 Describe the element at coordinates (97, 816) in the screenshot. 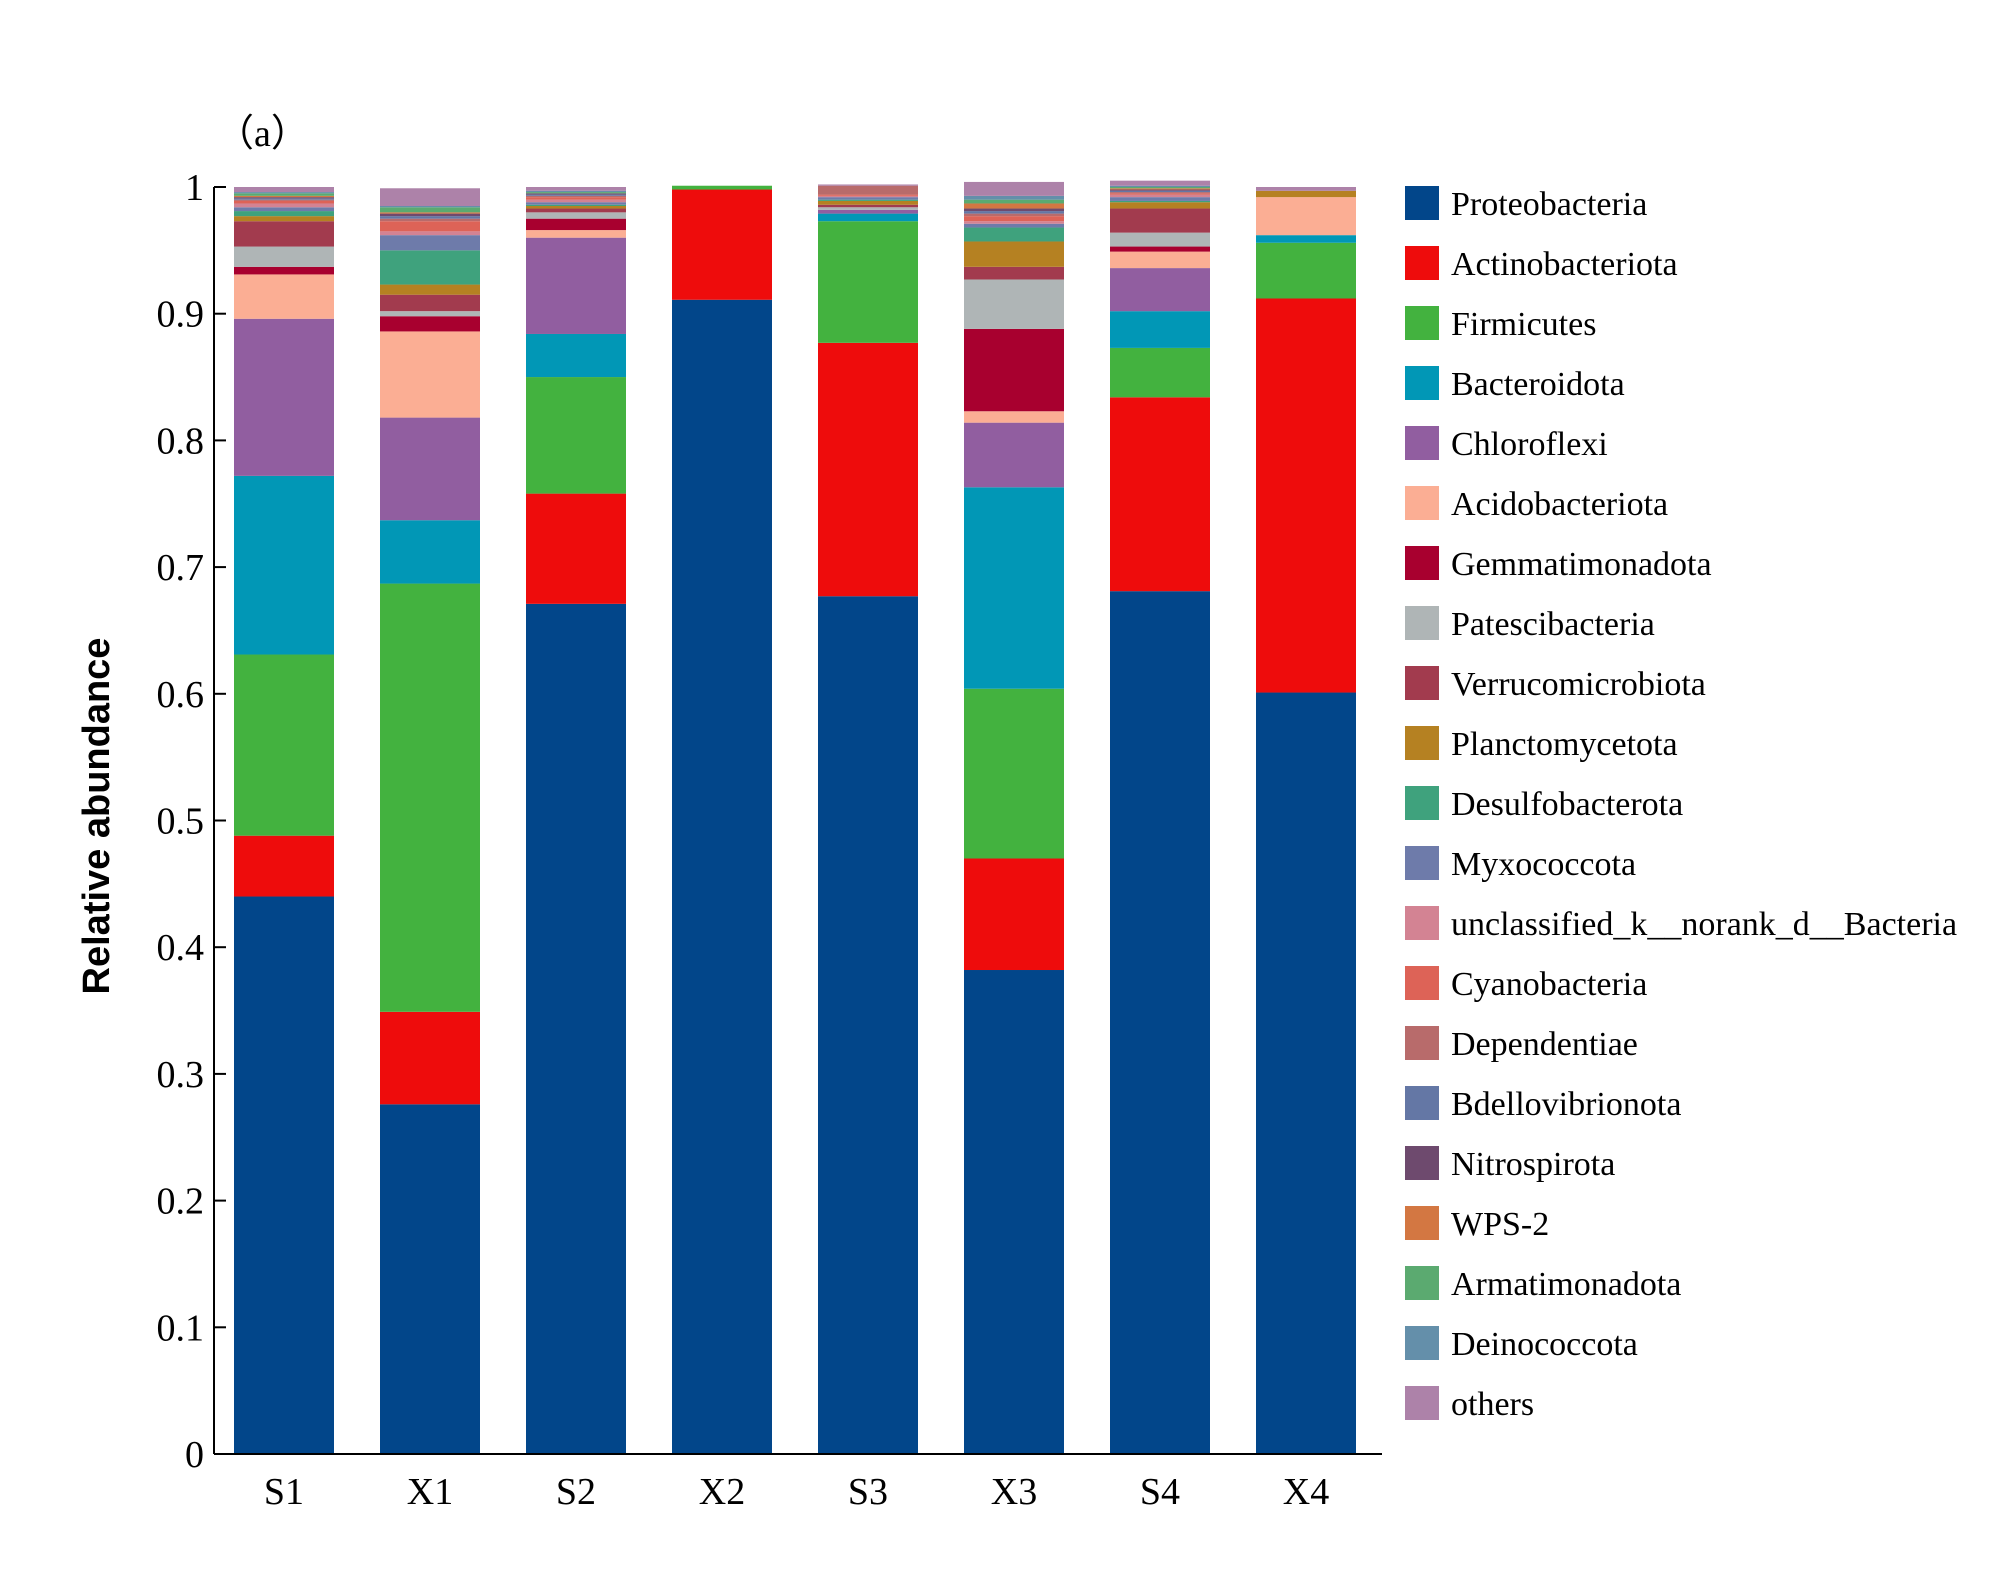

I see `y-axis-title: Relative abundance` at that location.